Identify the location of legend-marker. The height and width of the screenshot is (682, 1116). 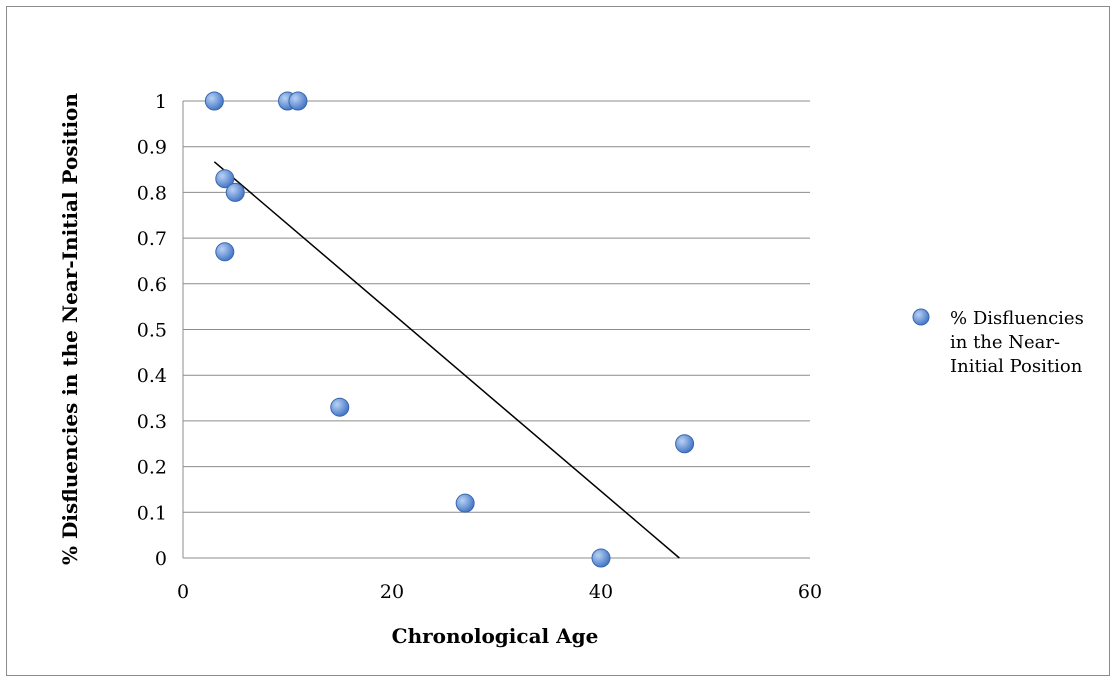
(921, 317).